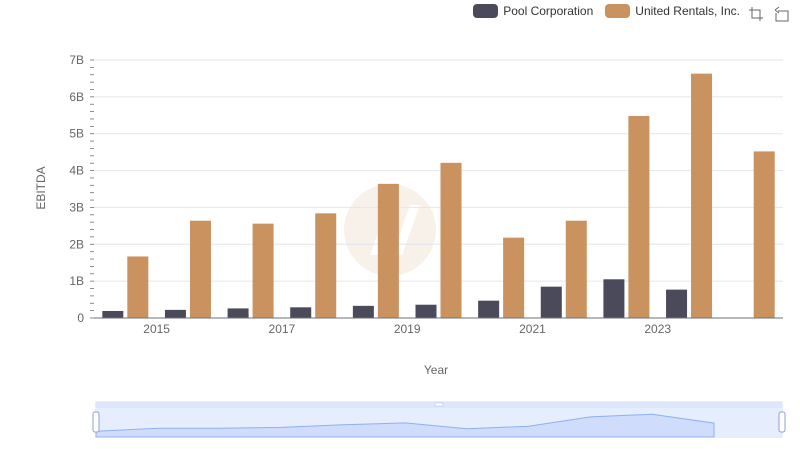 This screenshot has width=800, height=461. I want to click on x-tick-labels: 2015 2017 2019 2021 2023, so click(407, 329).